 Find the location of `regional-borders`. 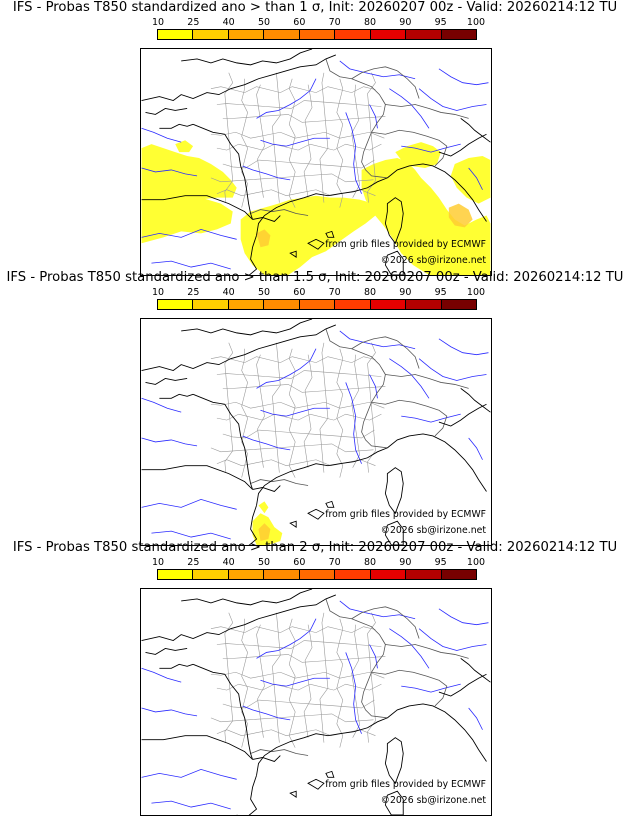

regional-borders is located at coordinates (298, 140).